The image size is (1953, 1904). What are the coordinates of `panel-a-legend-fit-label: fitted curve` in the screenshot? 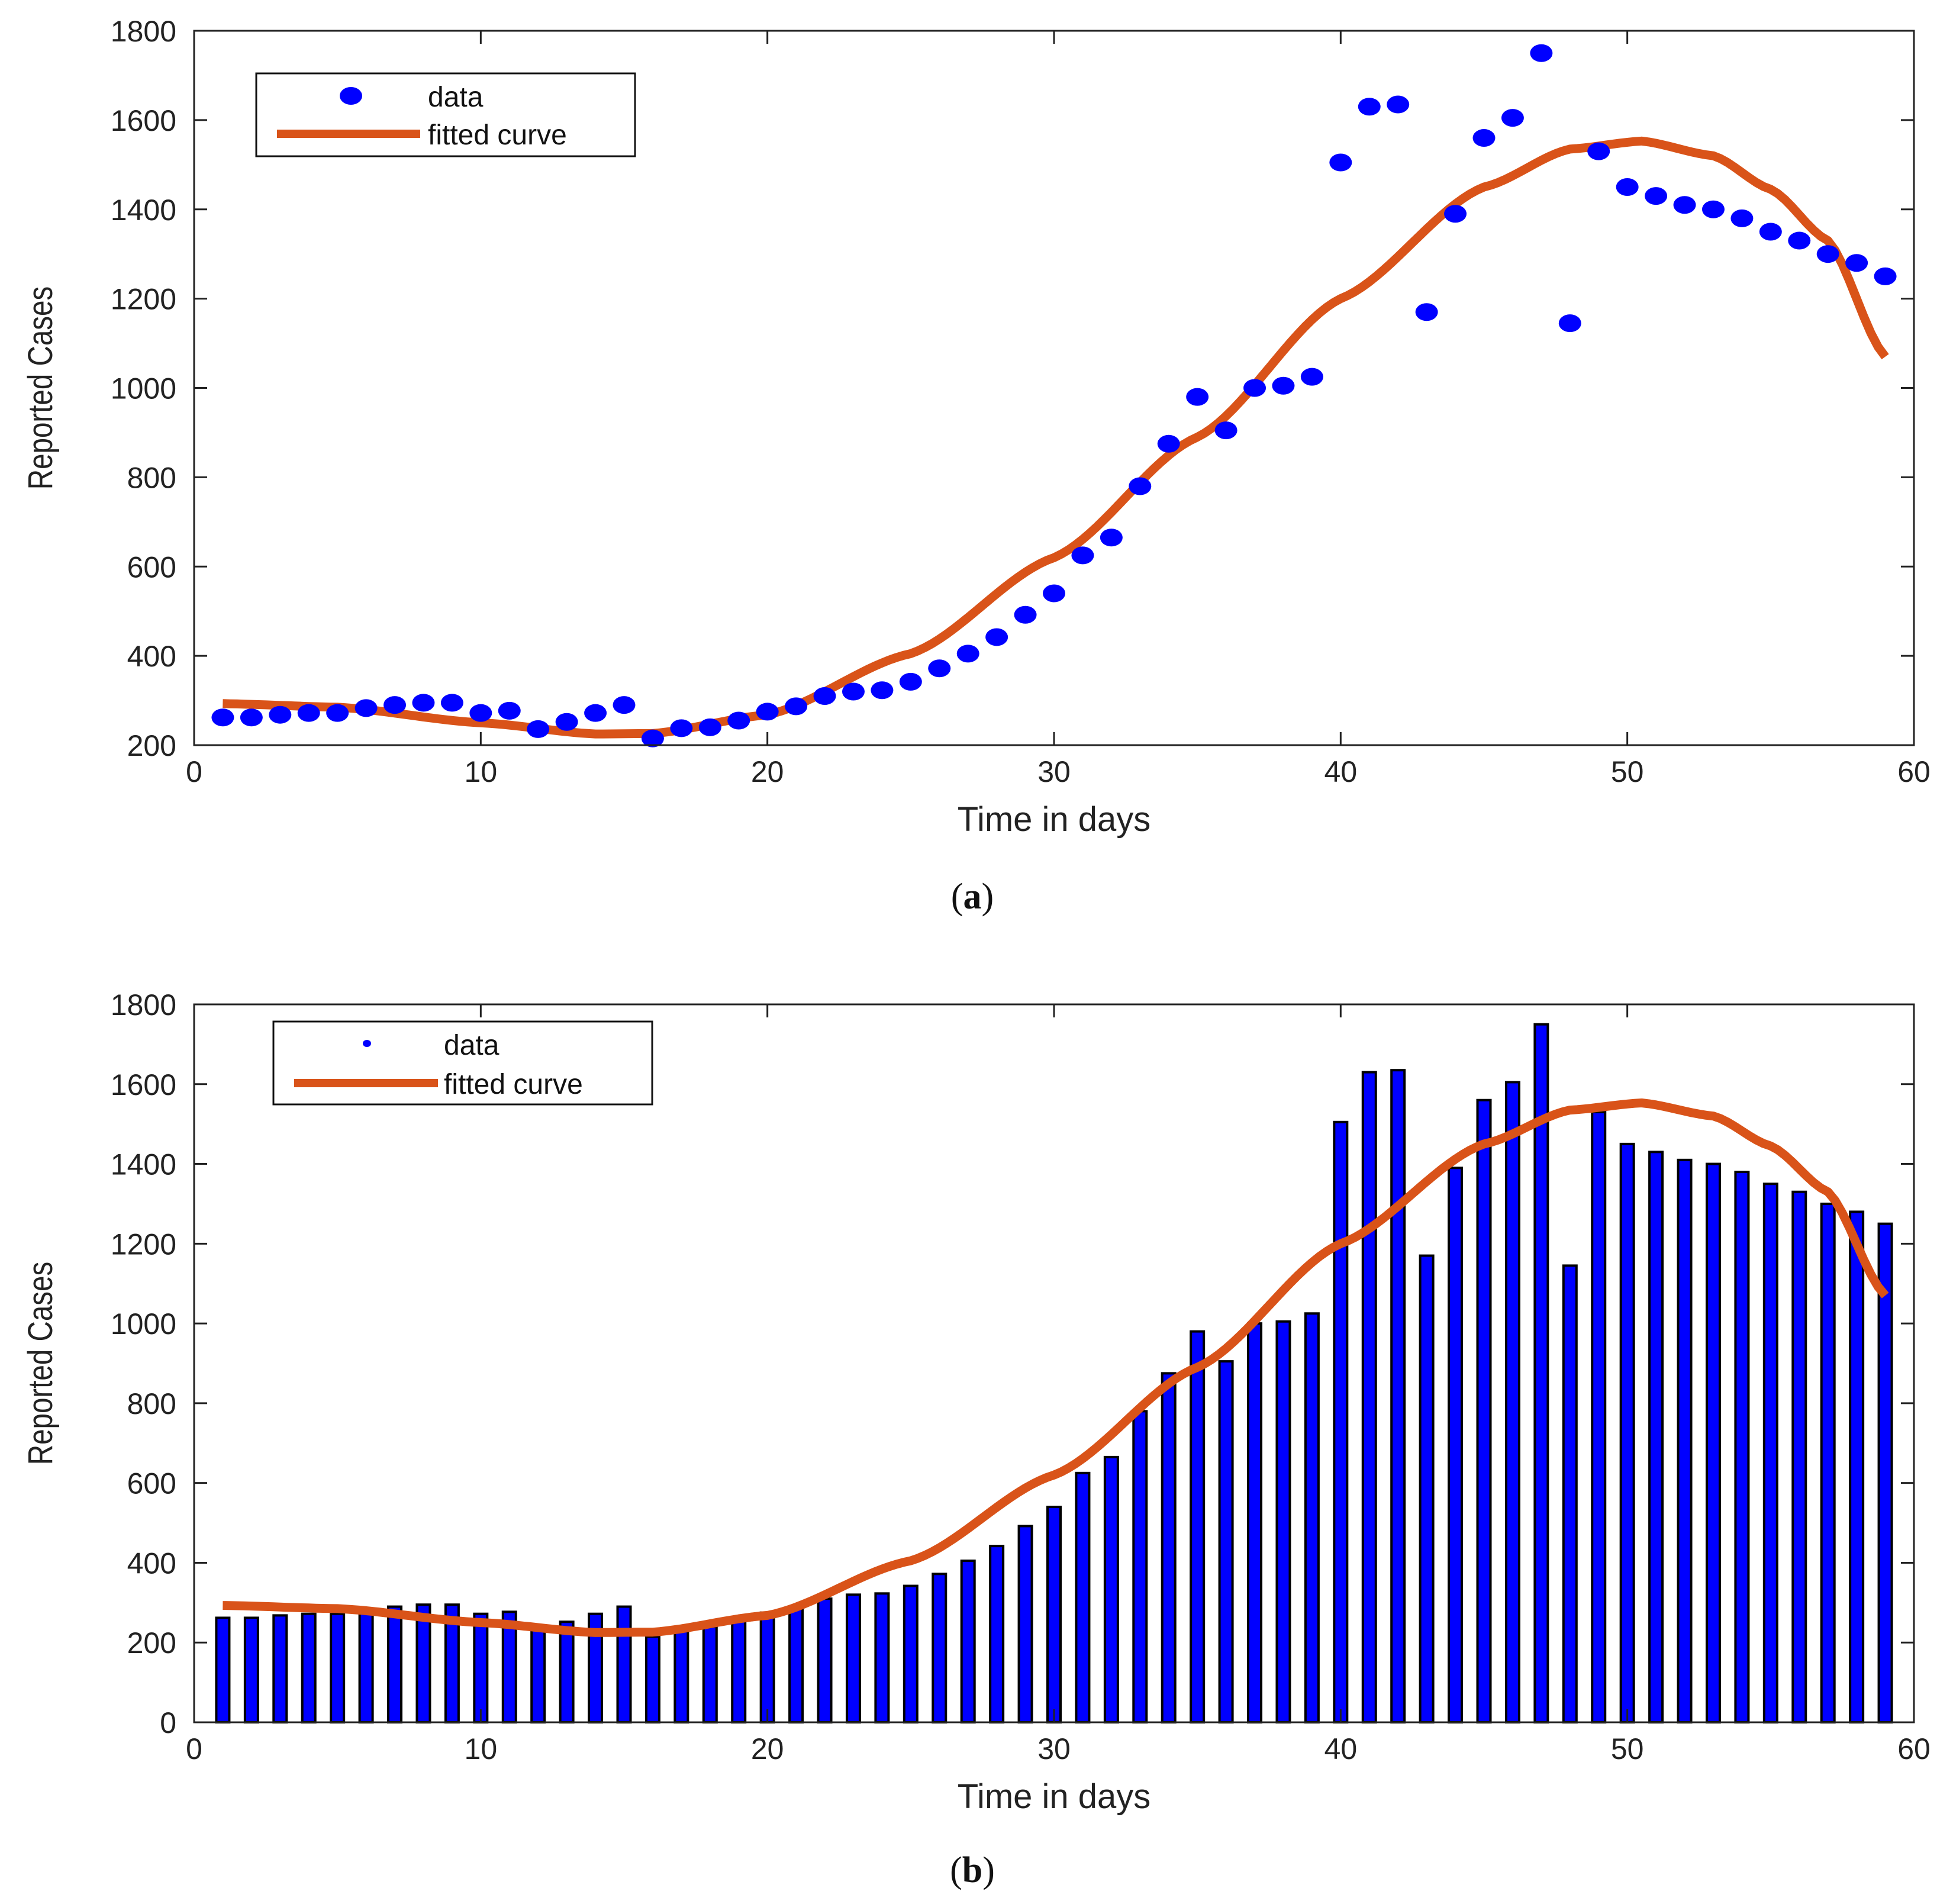 It's located at (498, 135).